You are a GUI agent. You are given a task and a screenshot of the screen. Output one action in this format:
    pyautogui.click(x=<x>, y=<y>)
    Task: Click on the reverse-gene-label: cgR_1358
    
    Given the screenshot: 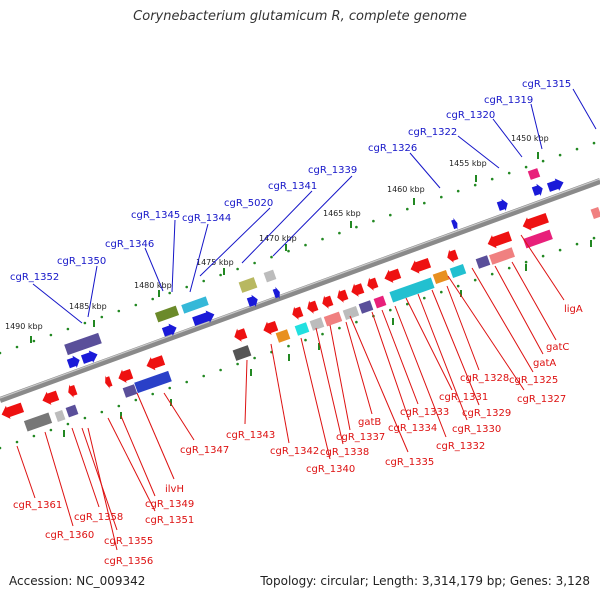 What is the action you would take?
    pyautogui.click(x=98, y=517)
    